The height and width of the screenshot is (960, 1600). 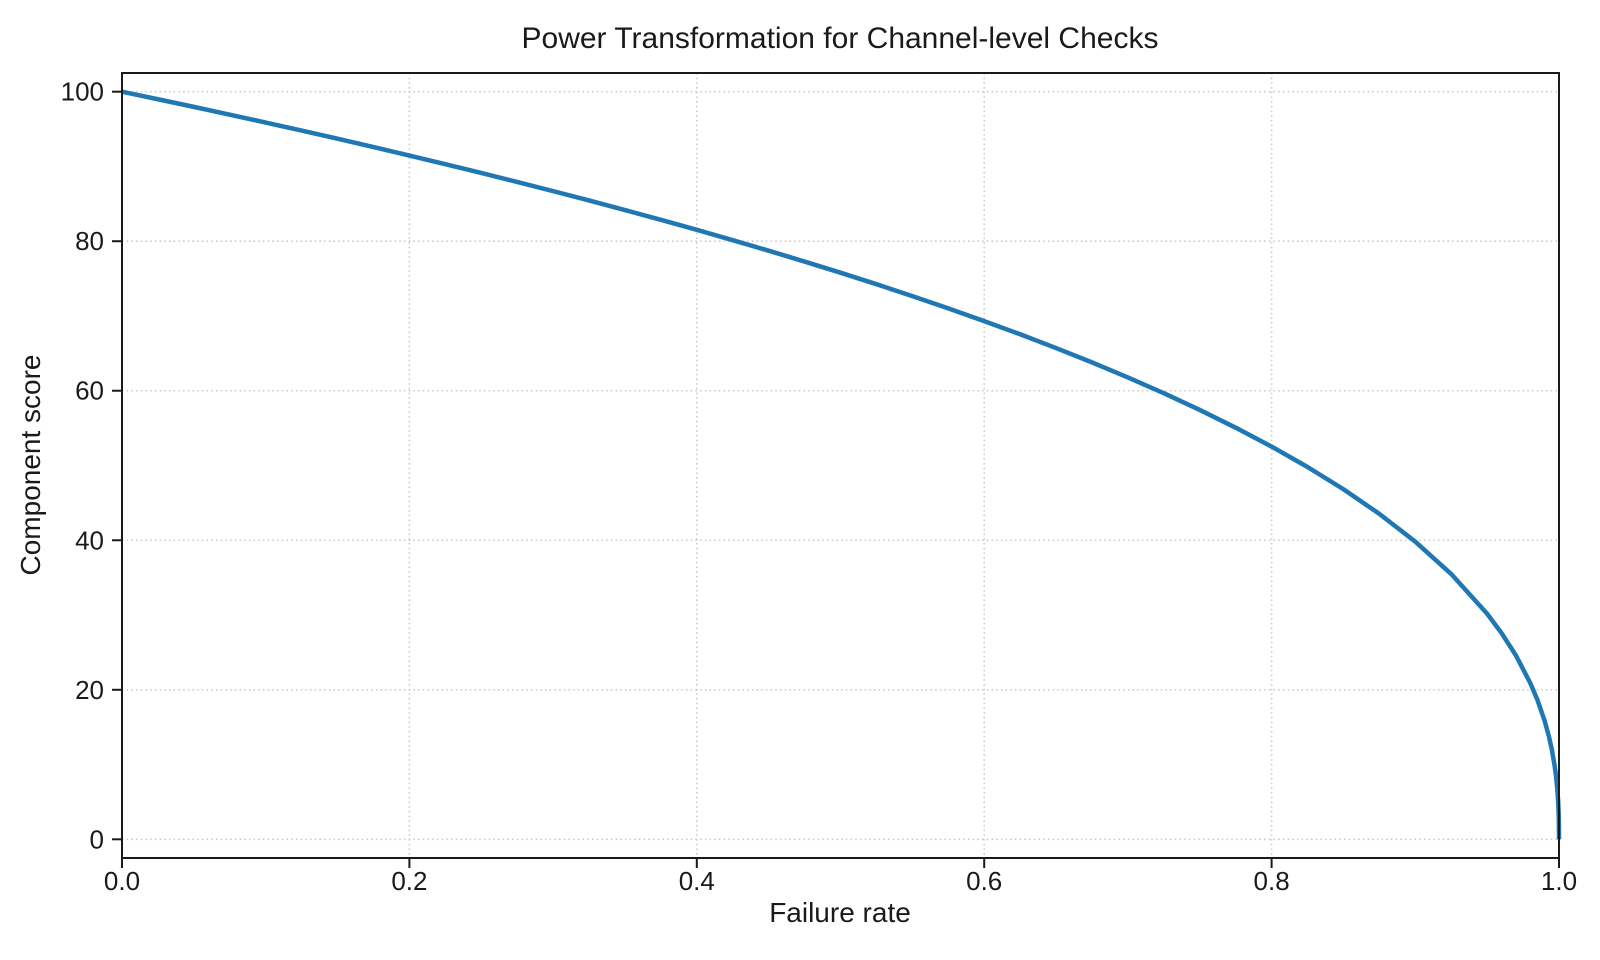 What do you see at coordinates (89, 540) in the screenshot?
I see `y-tick-label: 40` at bounding box center [89, 540].